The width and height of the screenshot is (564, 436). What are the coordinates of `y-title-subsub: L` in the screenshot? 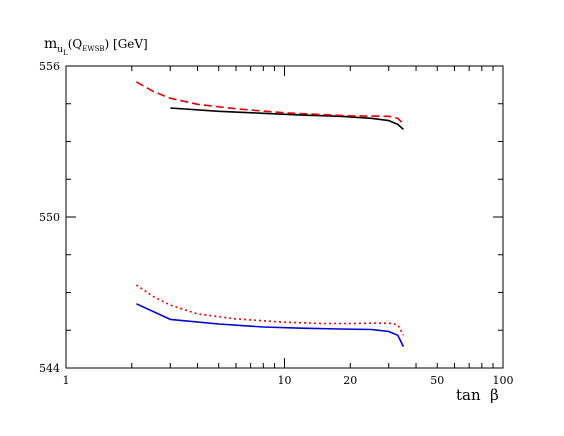 It's located at (65, 53).